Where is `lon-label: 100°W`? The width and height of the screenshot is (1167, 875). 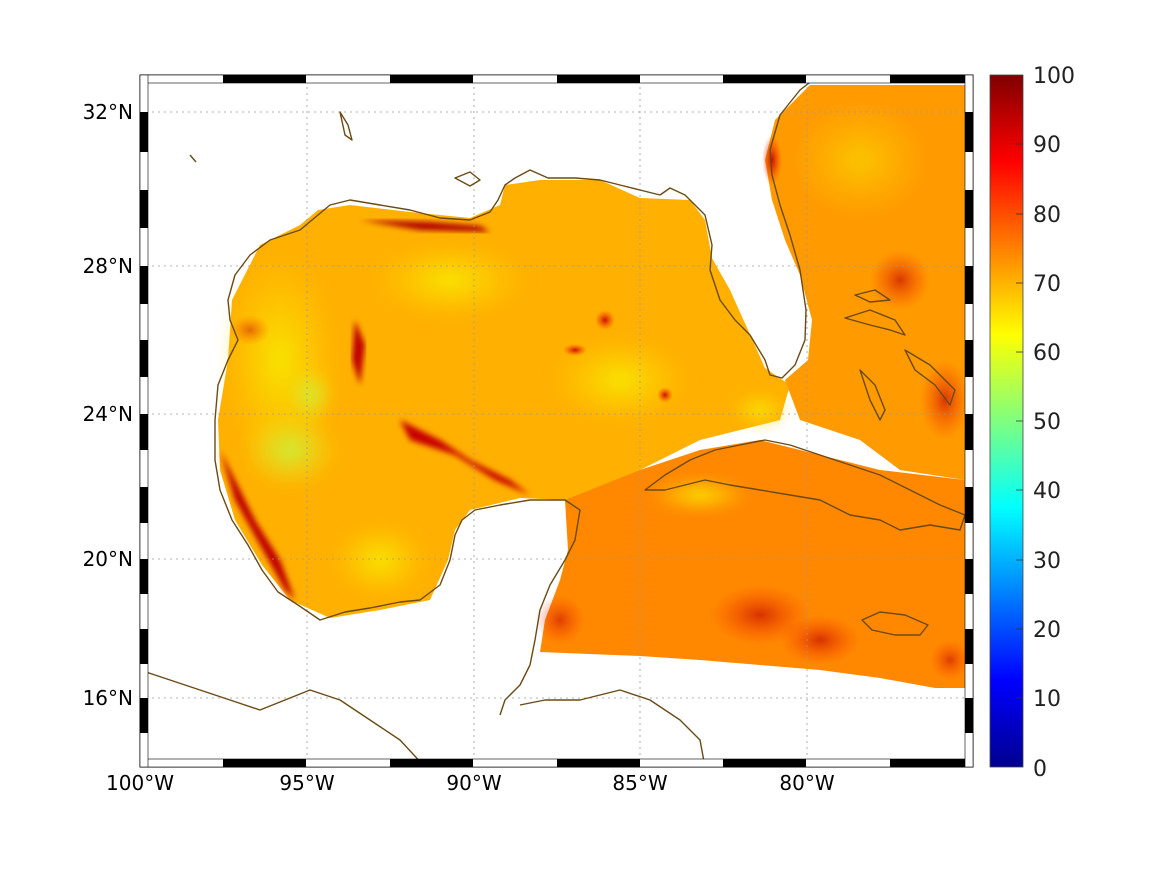
lon-label: 100°W is located at coordinates (140, 783).